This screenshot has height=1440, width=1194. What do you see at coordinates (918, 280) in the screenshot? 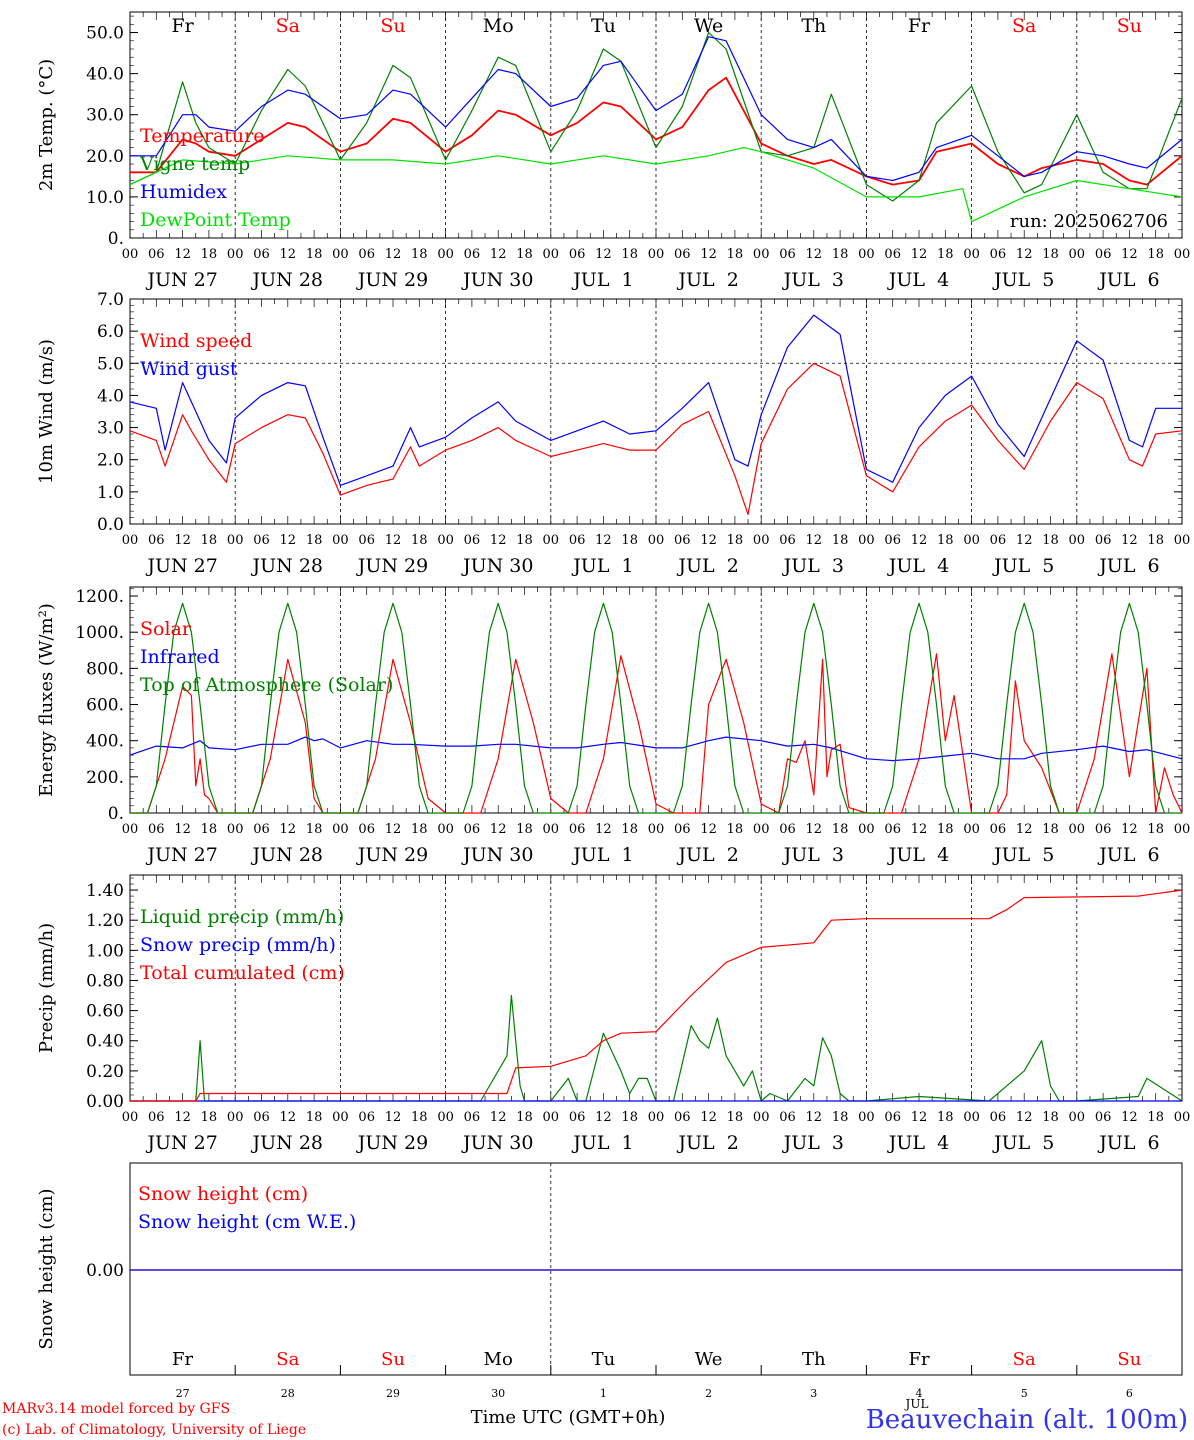
I see `date-label: JUL 4` at bounding box center [918, 280].